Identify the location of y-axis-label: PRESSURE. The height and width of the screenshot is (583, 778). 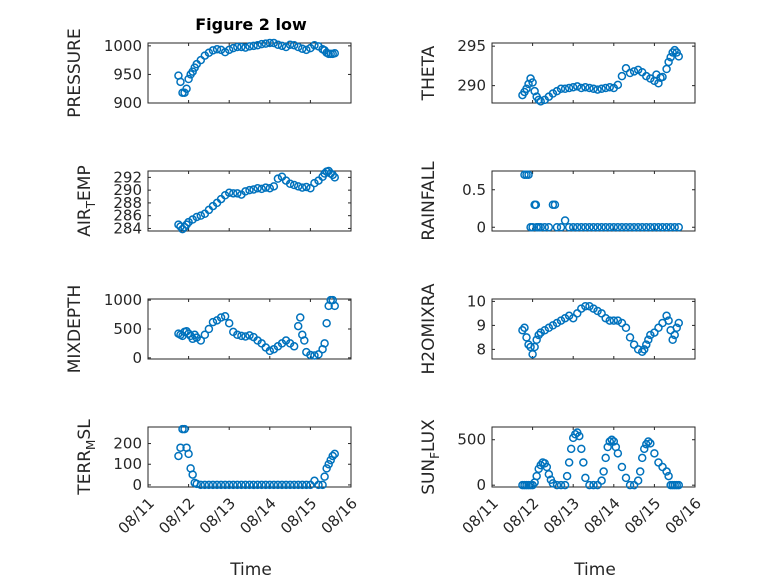
(75, 72).